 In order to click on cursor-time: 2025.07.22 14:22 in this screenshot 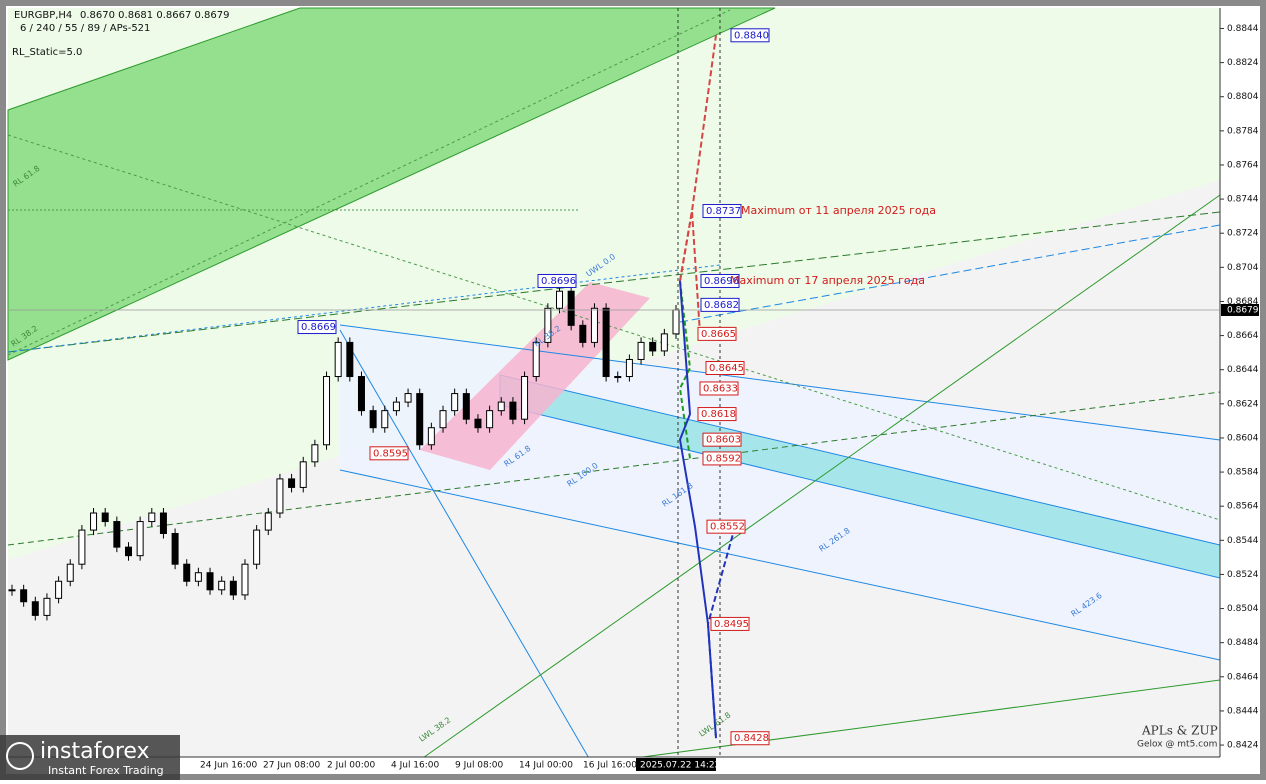, I will do `click(680, 766)`.